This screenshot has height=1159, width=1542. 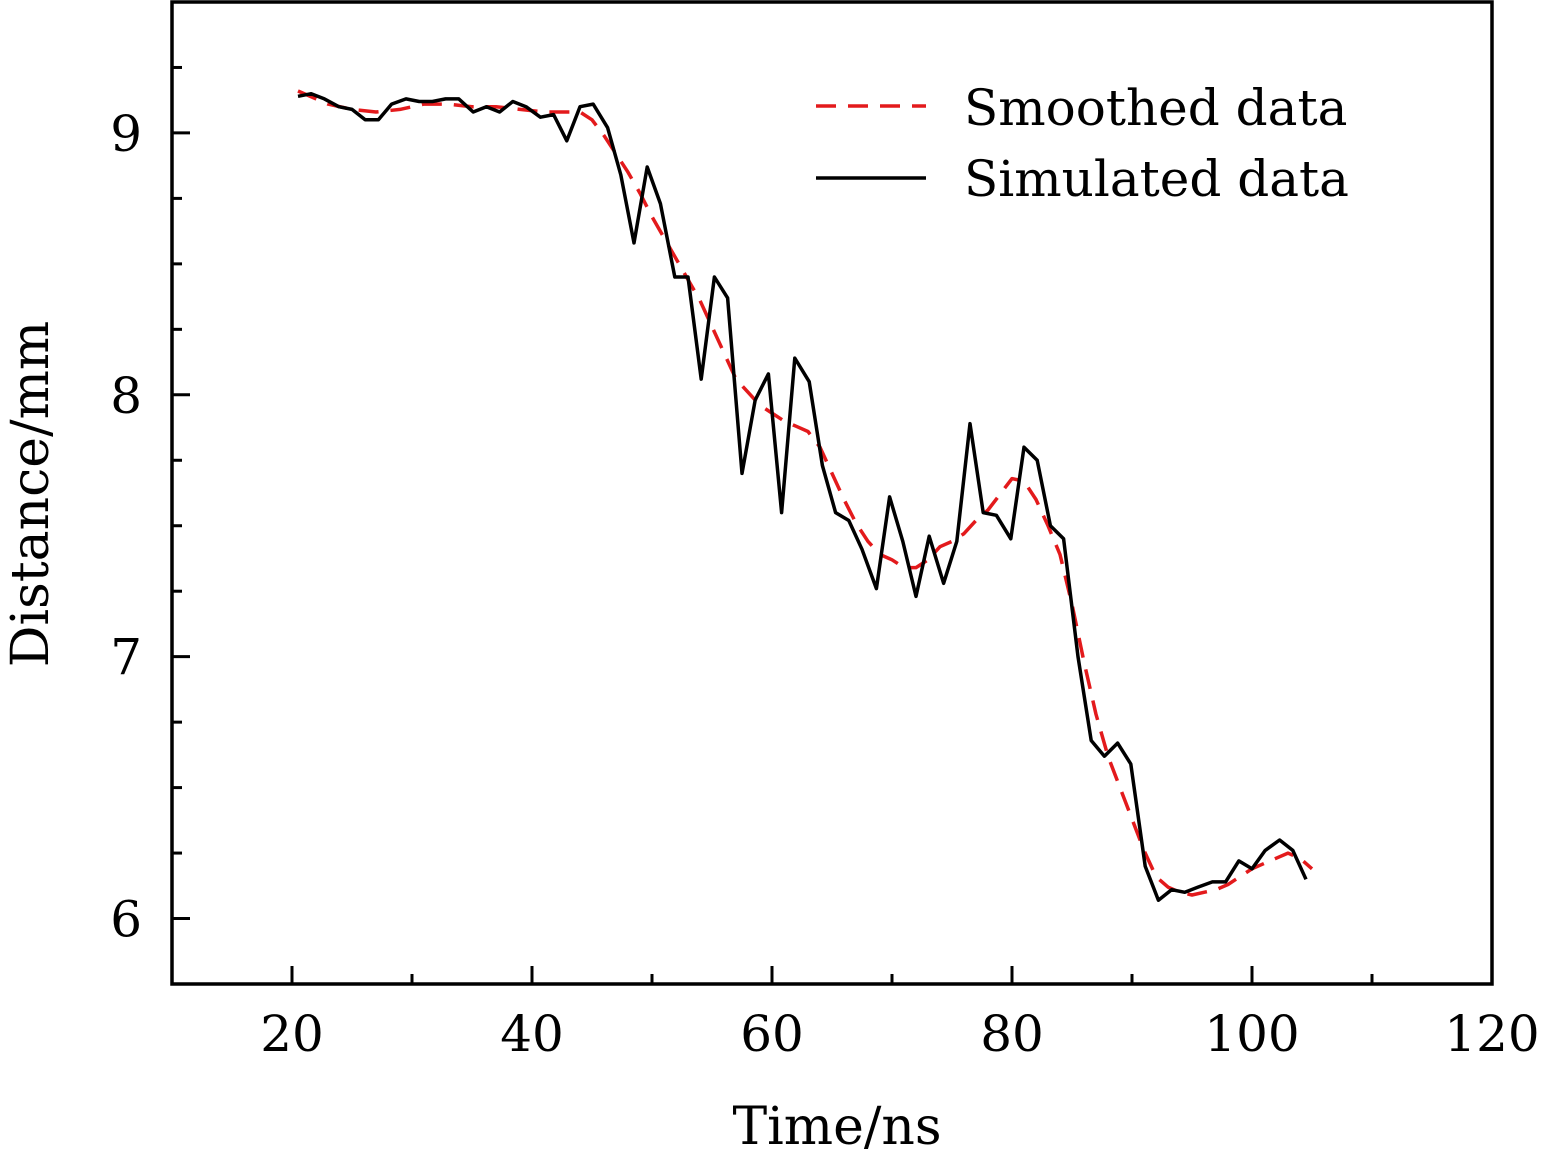 What do you see at coordinates (126, 396) in the screenshot?
I see `y-tick-label: 8` at bounding box center [126, 396].